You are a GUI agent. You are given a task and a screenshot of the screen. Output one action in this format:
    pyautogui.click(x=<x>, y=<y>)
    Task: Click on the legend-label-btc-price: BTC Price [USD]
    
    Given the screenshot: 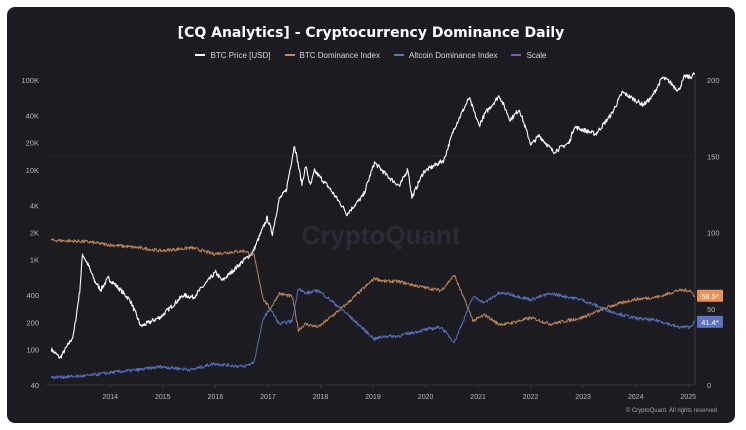 What is the action you would take?
    pyautogui.click(x=240, y=55)
    